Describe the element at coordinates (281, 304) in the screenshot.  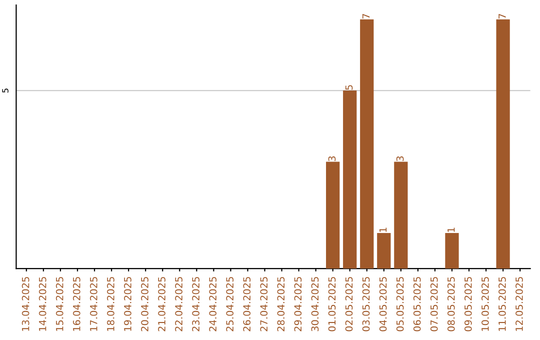
I see `x-tick-label: 28.04.2025` at that location.